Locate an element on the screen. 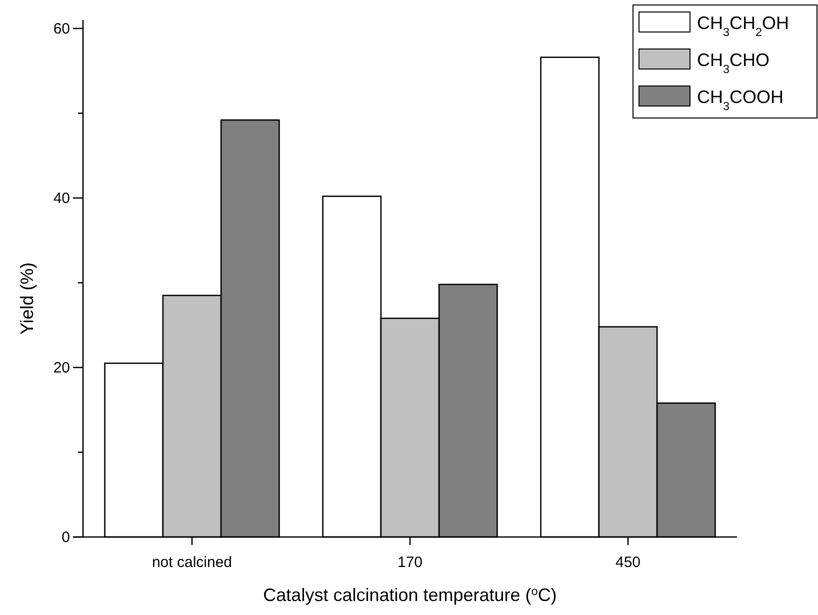 This screenshot has height=615, width=818. y-tick-label: 0 is located at coordinates (66, 537).